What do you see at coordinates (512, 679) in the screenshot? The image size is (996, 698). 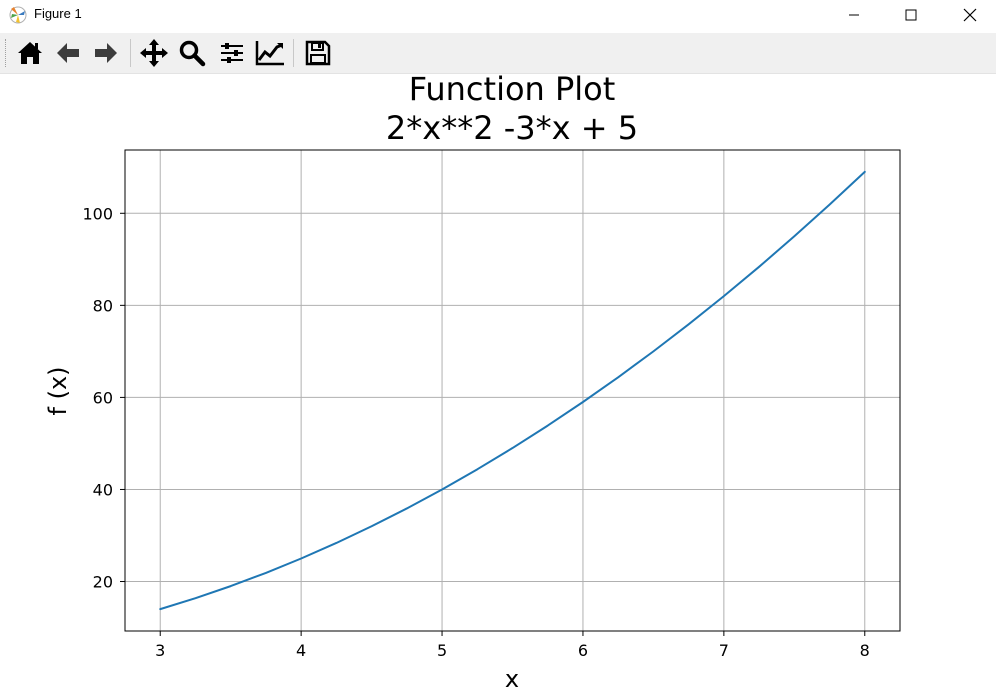 I see `x-axis-label: x` at bounding box center [512, 679].